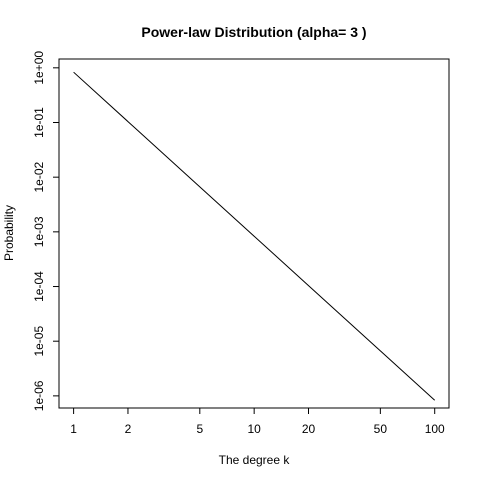  Describe the element at coordinates (199, 429) in the screenshot. I see `x-tick-label: 5` at that location.